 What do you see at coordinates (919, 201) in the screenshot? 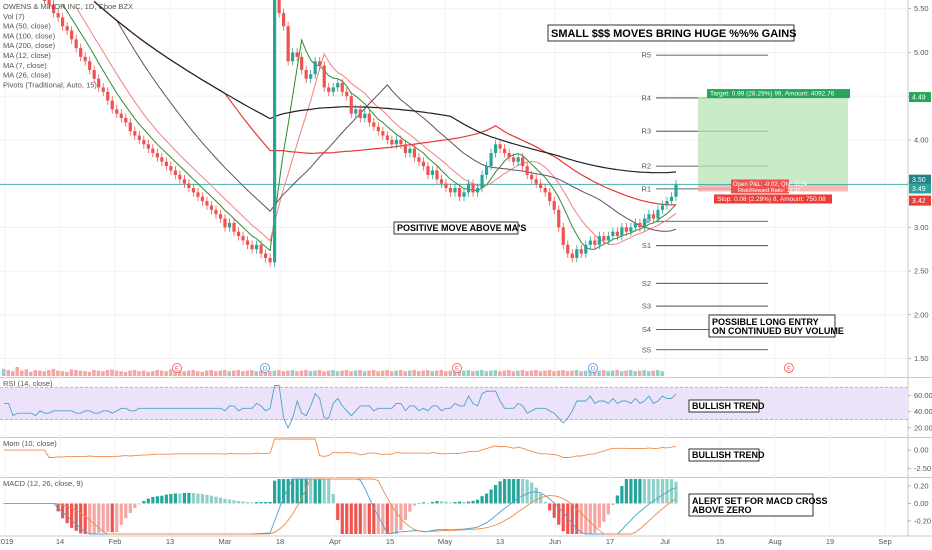
I see `price-badge-label: 3.42` at bounding box center [919, 201].